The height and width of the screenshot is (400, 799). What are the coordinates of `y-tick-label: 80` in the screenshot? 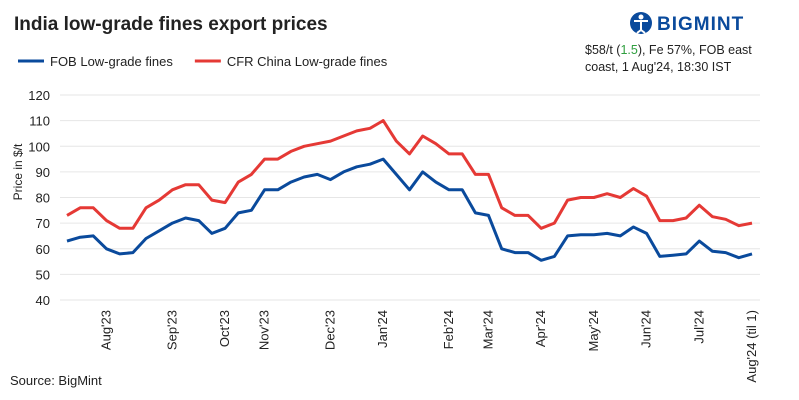 It's located at (43, 198).